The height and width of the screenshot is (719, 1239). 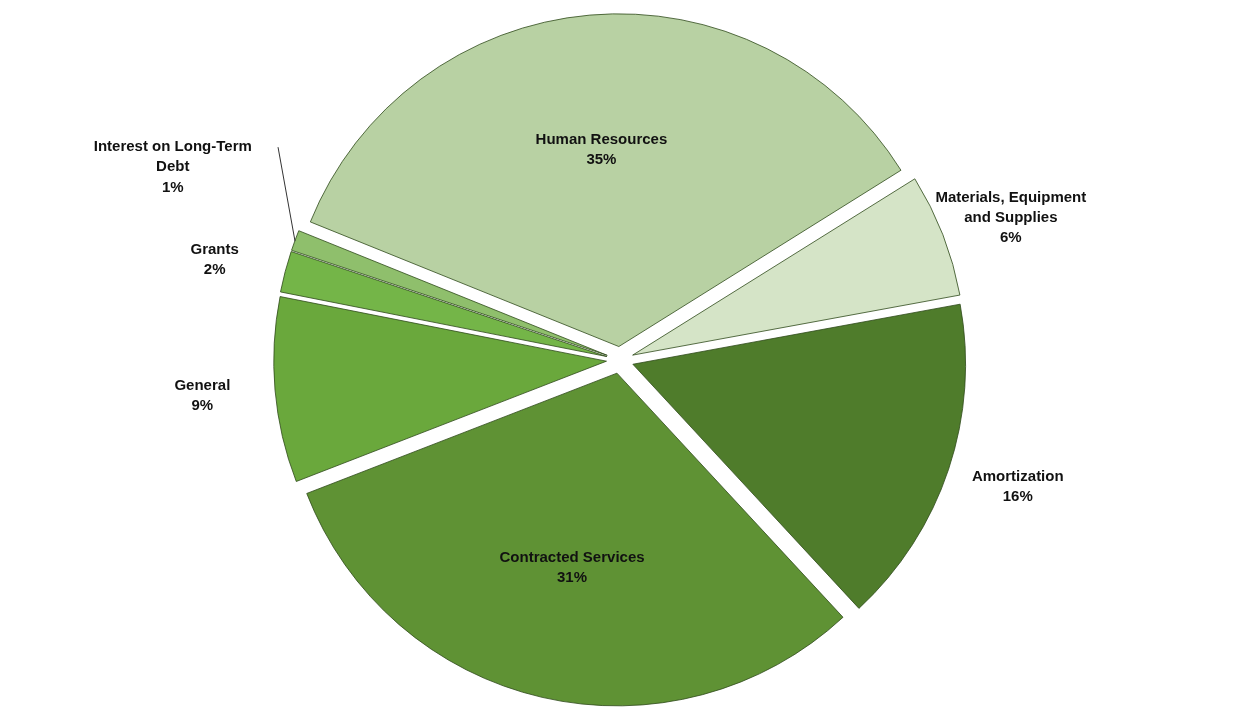 I want to click on slice-label: Amortization, so click(x=1017, y=475).